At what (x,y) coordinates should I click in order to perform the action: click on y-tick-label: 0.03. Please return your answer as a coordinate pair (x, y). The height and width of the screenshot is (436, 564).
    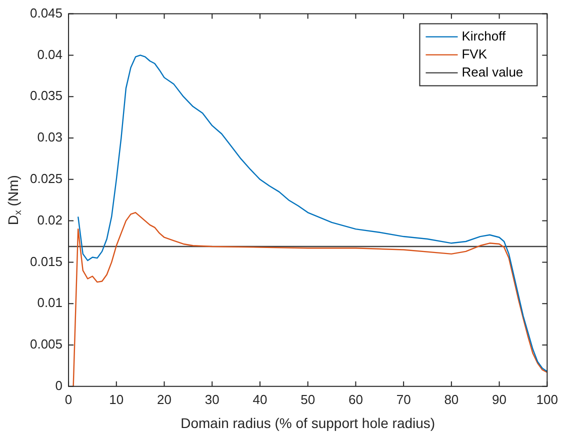
    Looking at the image, I should click on (50, 137).